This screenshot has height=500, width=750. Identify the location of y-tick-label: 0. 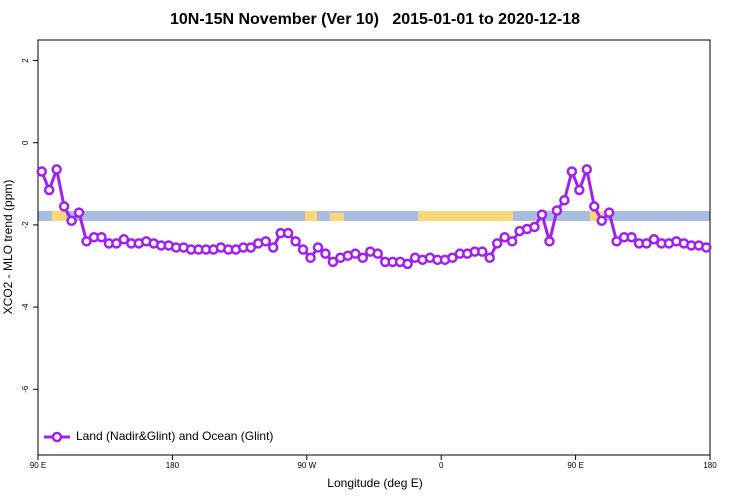
(25, 142).